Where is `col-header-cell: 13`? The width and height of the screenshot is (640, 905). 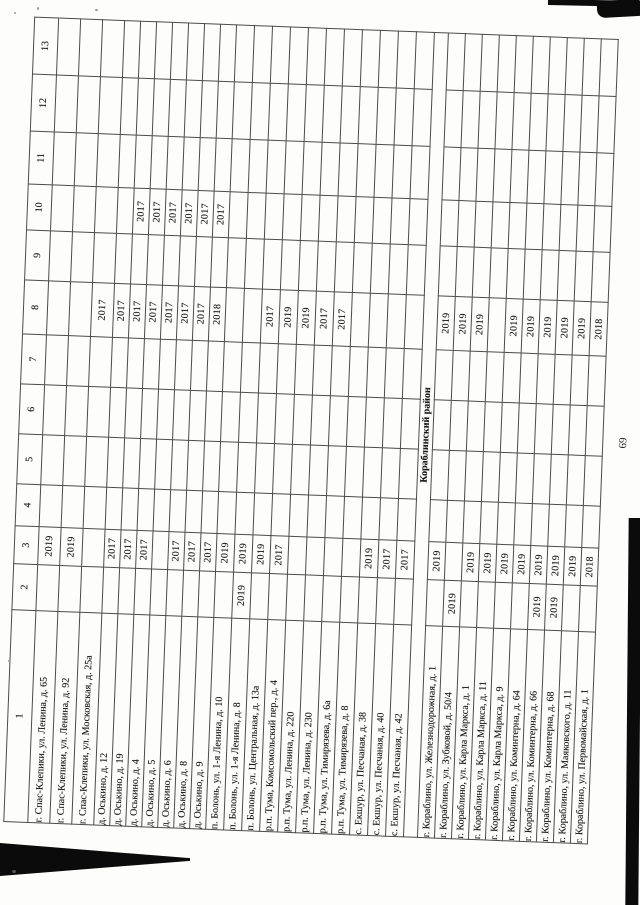
col-header-cell: 13 is located at coordinates (45, 46).